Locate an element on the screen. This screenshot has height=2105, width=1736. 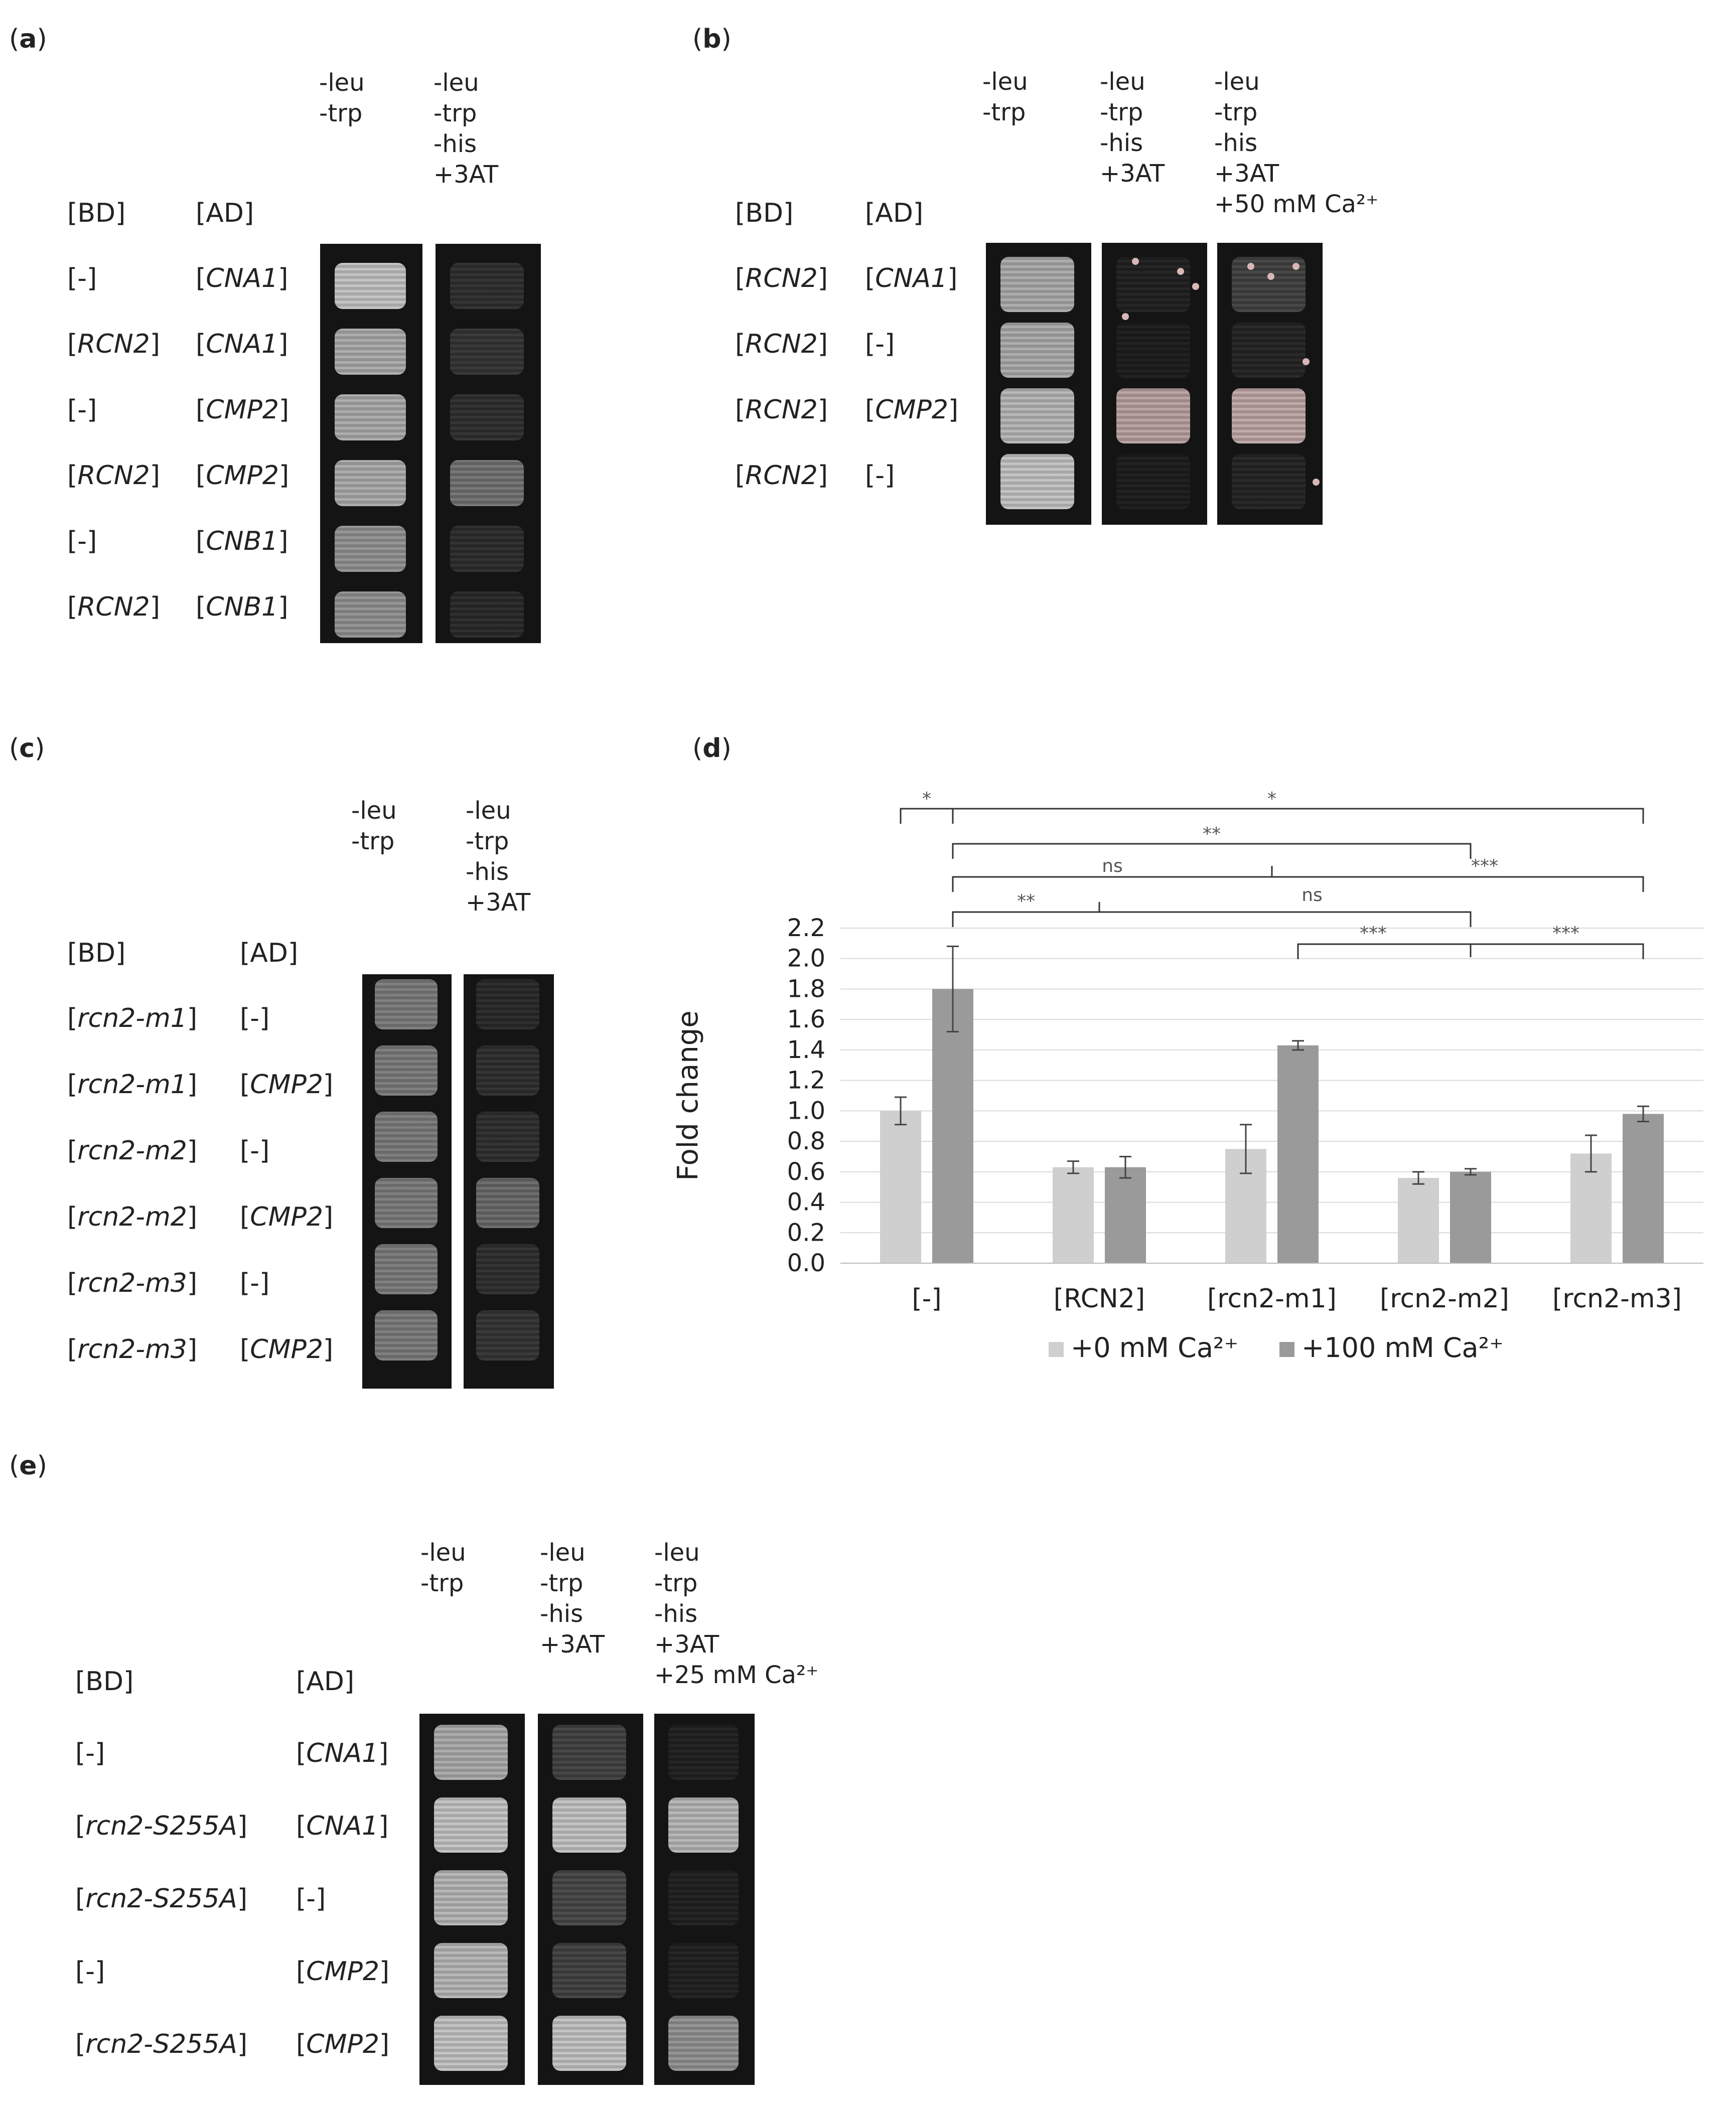
ad-construct-label: [-] is located at coordinates (880, 344).